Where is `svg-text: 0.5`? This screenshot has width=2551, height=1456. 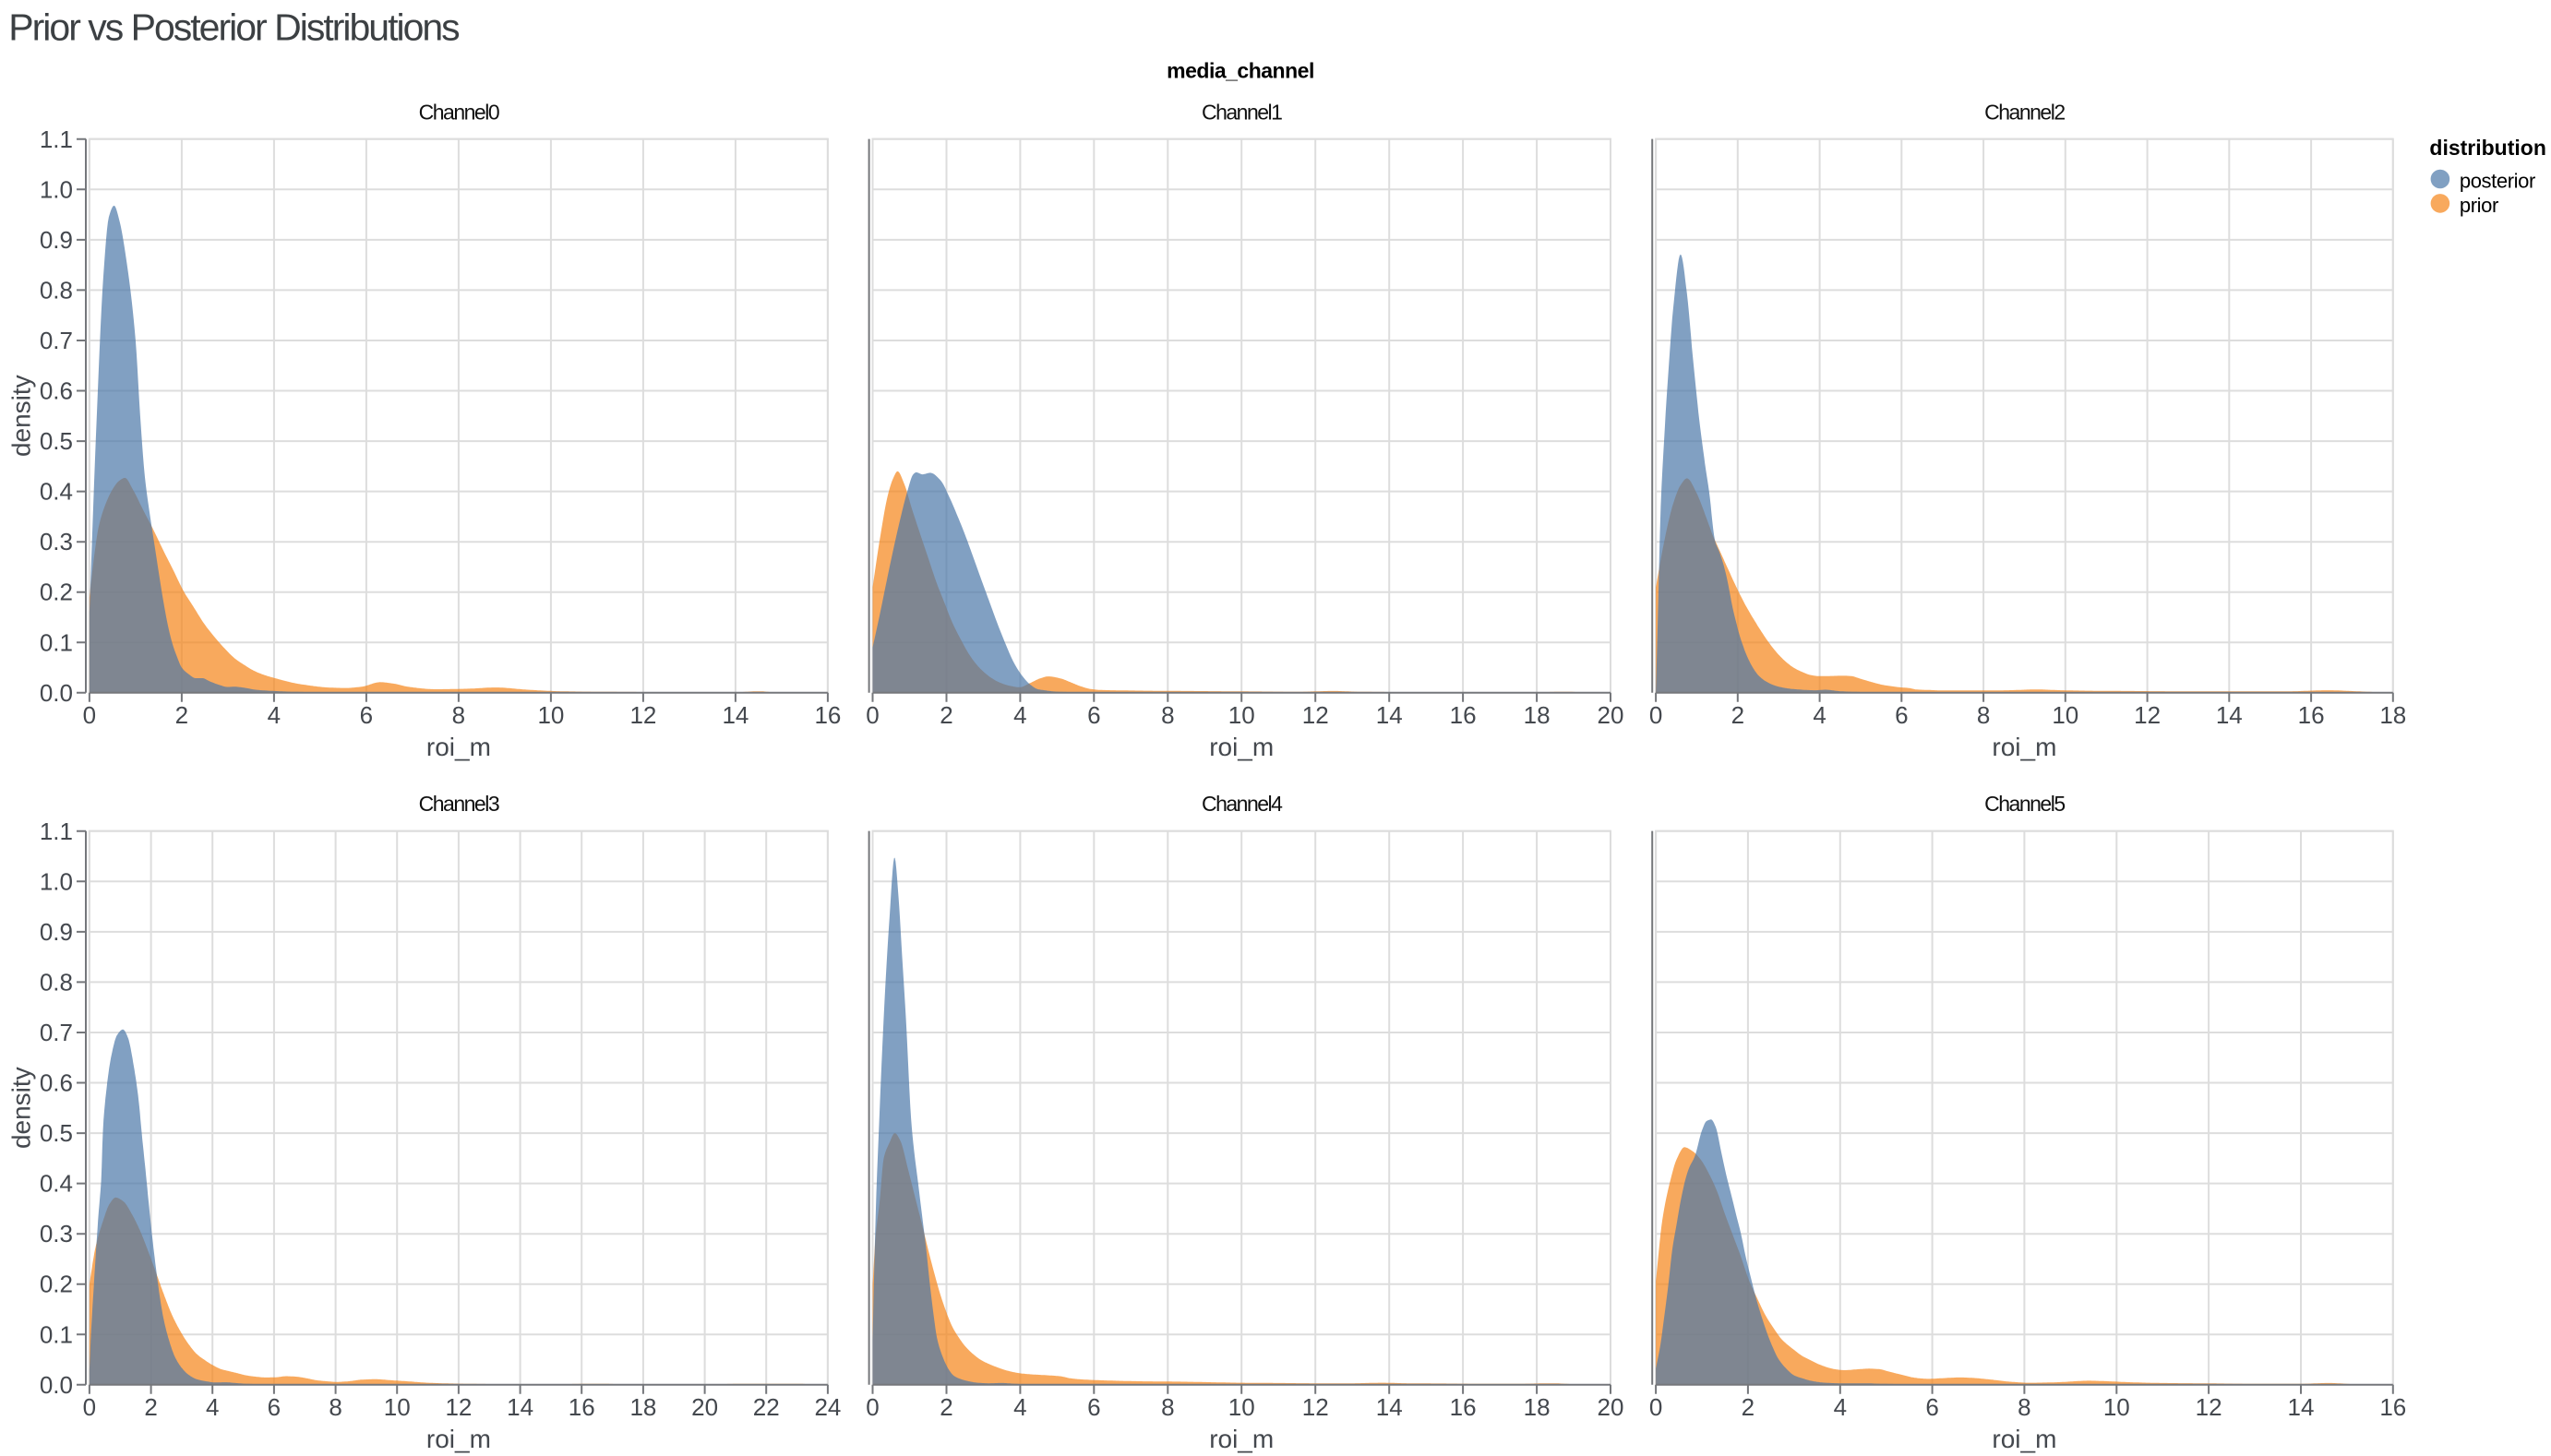 svg-text: 0.5 is located at coordinates (56, 1133).